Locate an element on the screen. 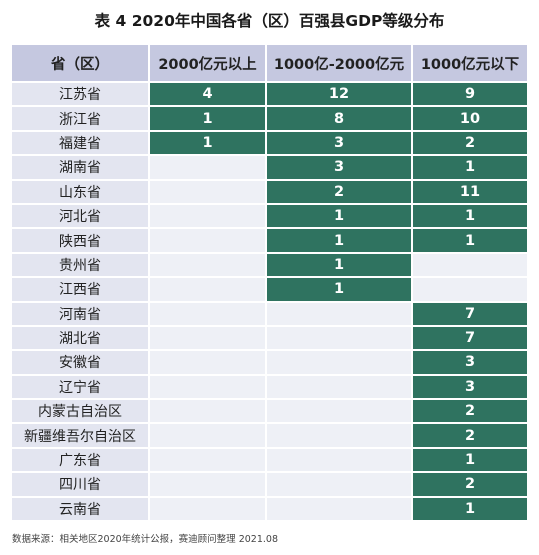 Image resolution: width=539 pixels, height=555 pixels. table-row: 湖南省 3 1 is located at coordinates (269, 167).